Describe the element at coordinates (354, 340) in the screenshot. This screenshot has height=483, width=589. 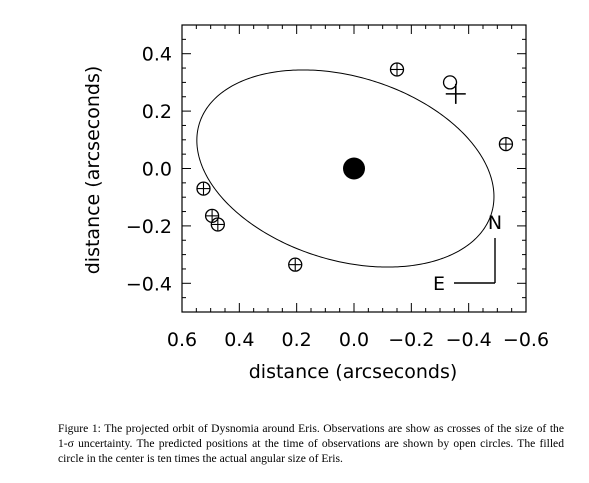
I see `x-tick-label: 0.0` at that location.